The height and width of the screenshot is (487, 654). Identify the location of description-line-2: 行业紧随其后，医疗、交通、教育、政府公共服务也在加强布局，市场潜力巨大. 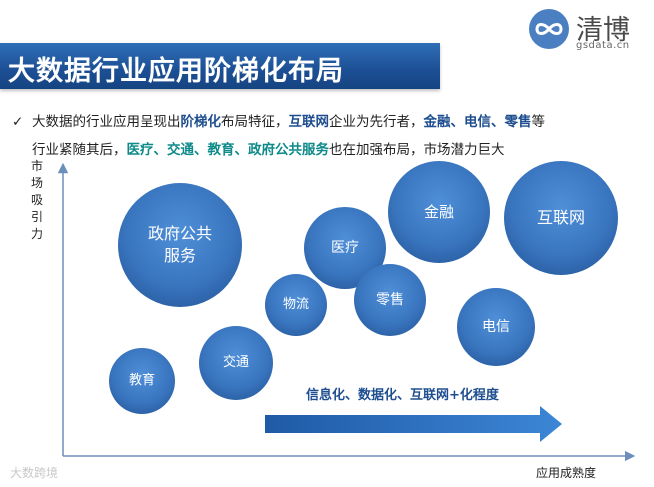
(324, 150).